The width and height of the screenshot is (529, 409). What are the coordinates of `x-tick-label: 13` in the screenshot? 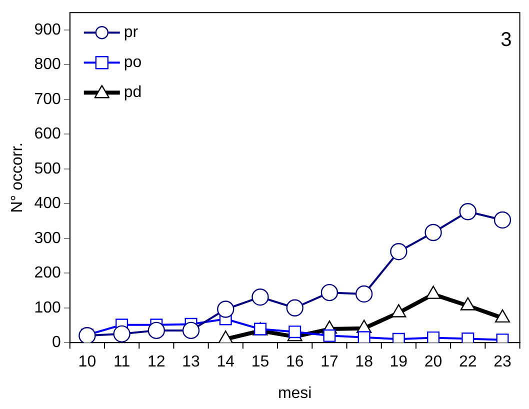 It's located at (191, 362).